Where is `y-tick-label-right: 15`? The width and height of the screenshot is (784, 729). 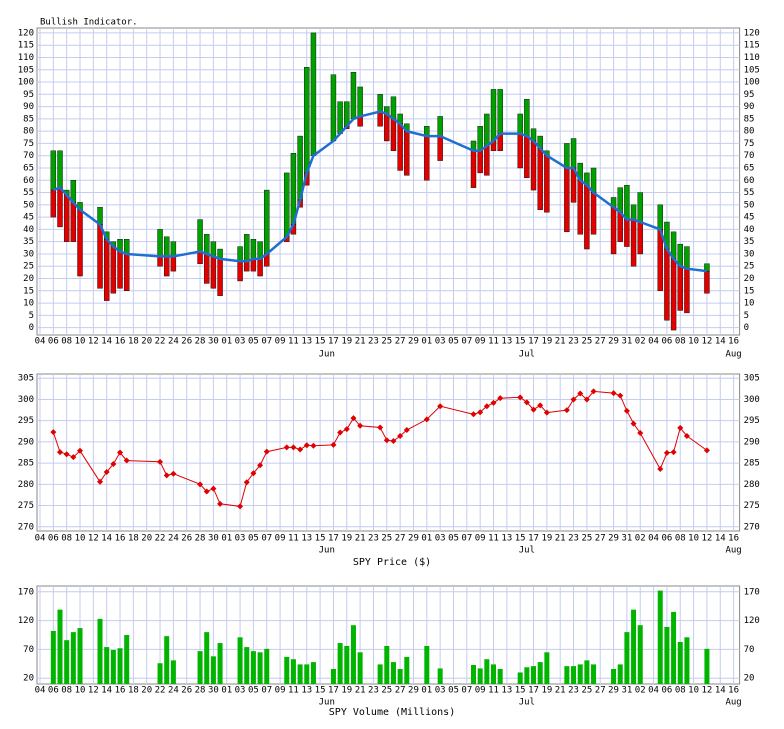 y-tick-label-right: 15 is located at coordinates (749, 291).